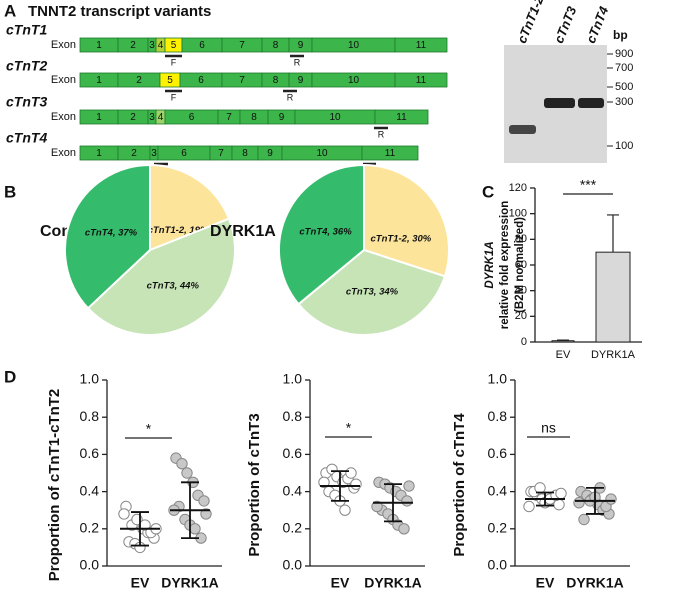  What do you see at coordinates (173, 285) in the screenshot?
I see `slice-label: cTnT3, 44%` at bounding box center [173, 285].